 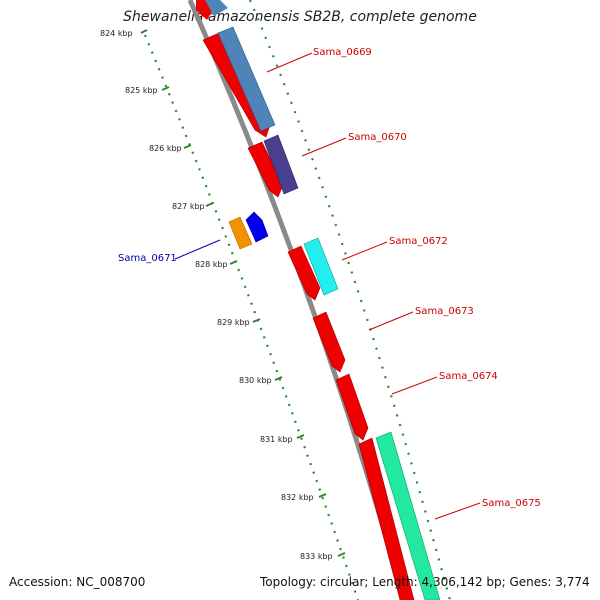 What do you see at coordinates (316, 556) in the screenshot?
I see `tick-label: 833 kbp` at bounding box center [316, 556].